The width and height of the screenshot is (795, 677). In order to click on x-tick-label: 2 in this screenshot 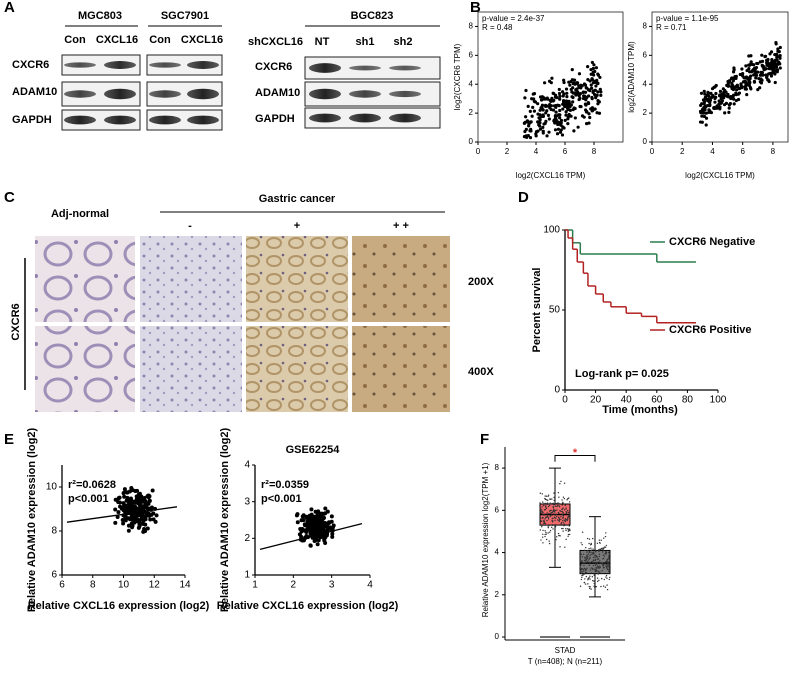, I will do `click(294, 585)`.